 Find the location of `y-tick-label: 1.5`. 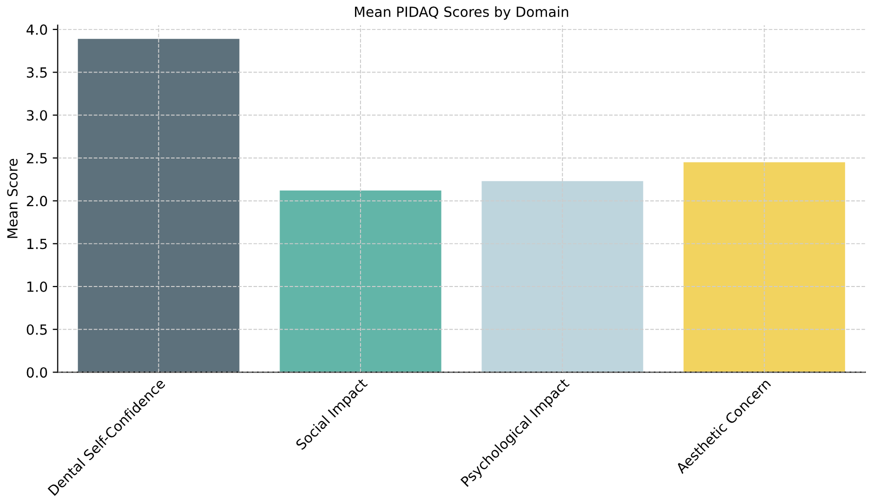

y-tick-label: 1.5 is located at coordinates (37, 244).